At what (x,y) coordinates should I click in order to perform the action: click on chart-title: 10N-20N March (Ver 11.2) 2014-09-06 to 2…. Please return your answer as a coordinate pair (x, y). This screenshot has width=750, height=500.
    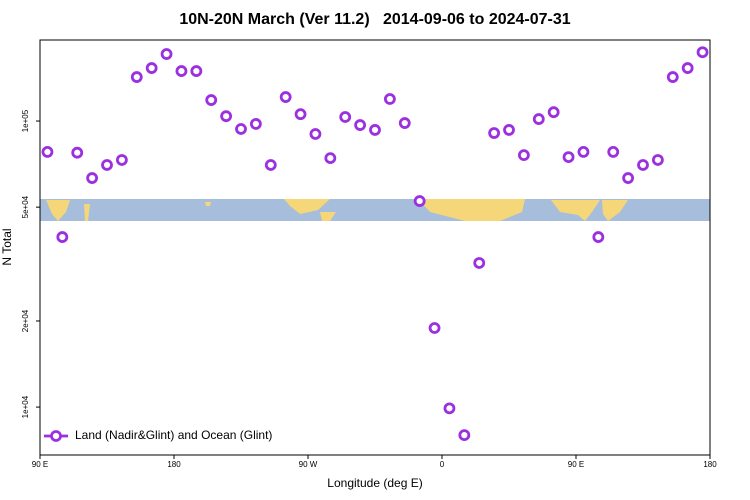
    Looking at the image, I should click on (374, 19).